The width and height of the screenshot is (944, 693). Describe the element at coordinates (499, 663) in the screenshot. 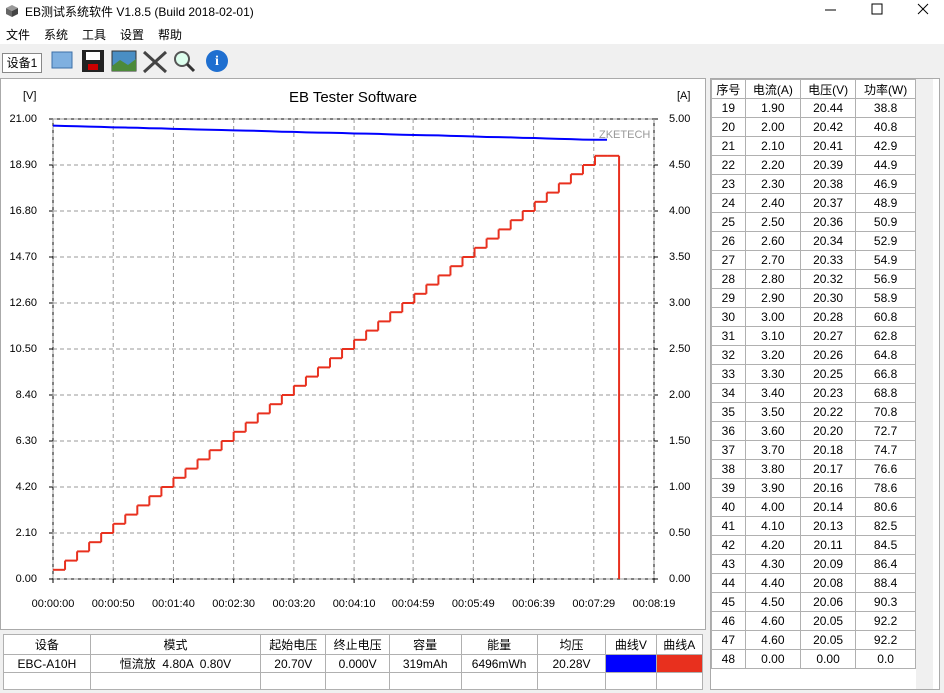

I see `summary-cell: 6496mWh` at that location.